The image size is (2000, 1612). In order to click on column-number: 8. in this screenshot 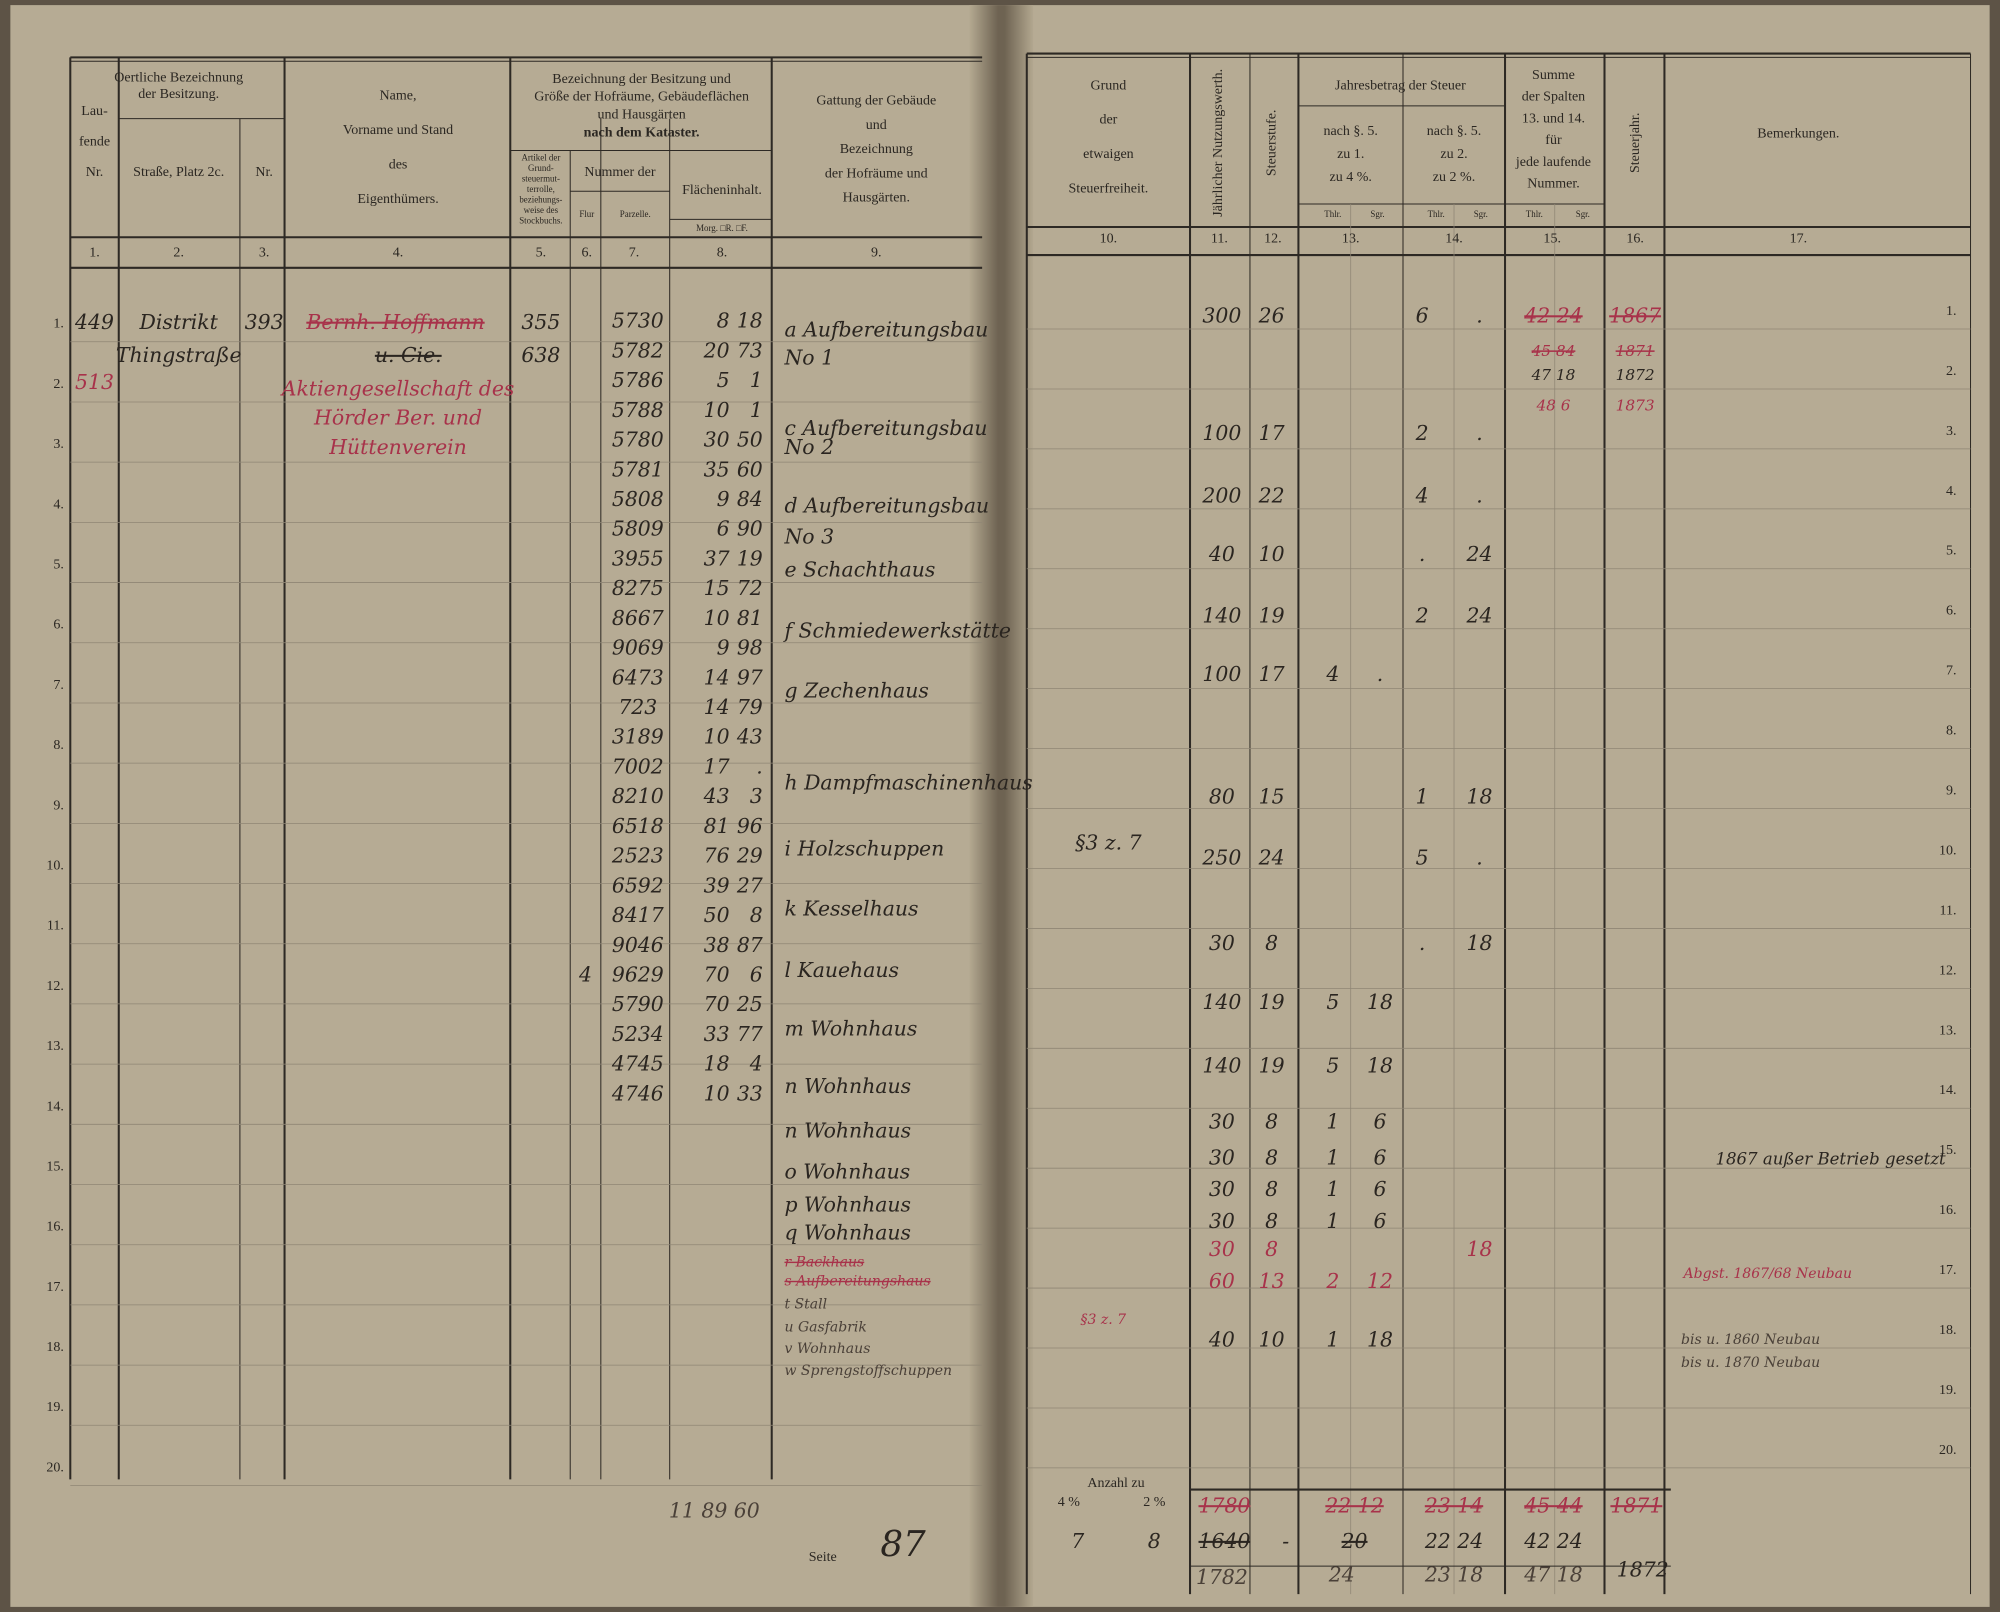, I will do `click(722, 252)`.